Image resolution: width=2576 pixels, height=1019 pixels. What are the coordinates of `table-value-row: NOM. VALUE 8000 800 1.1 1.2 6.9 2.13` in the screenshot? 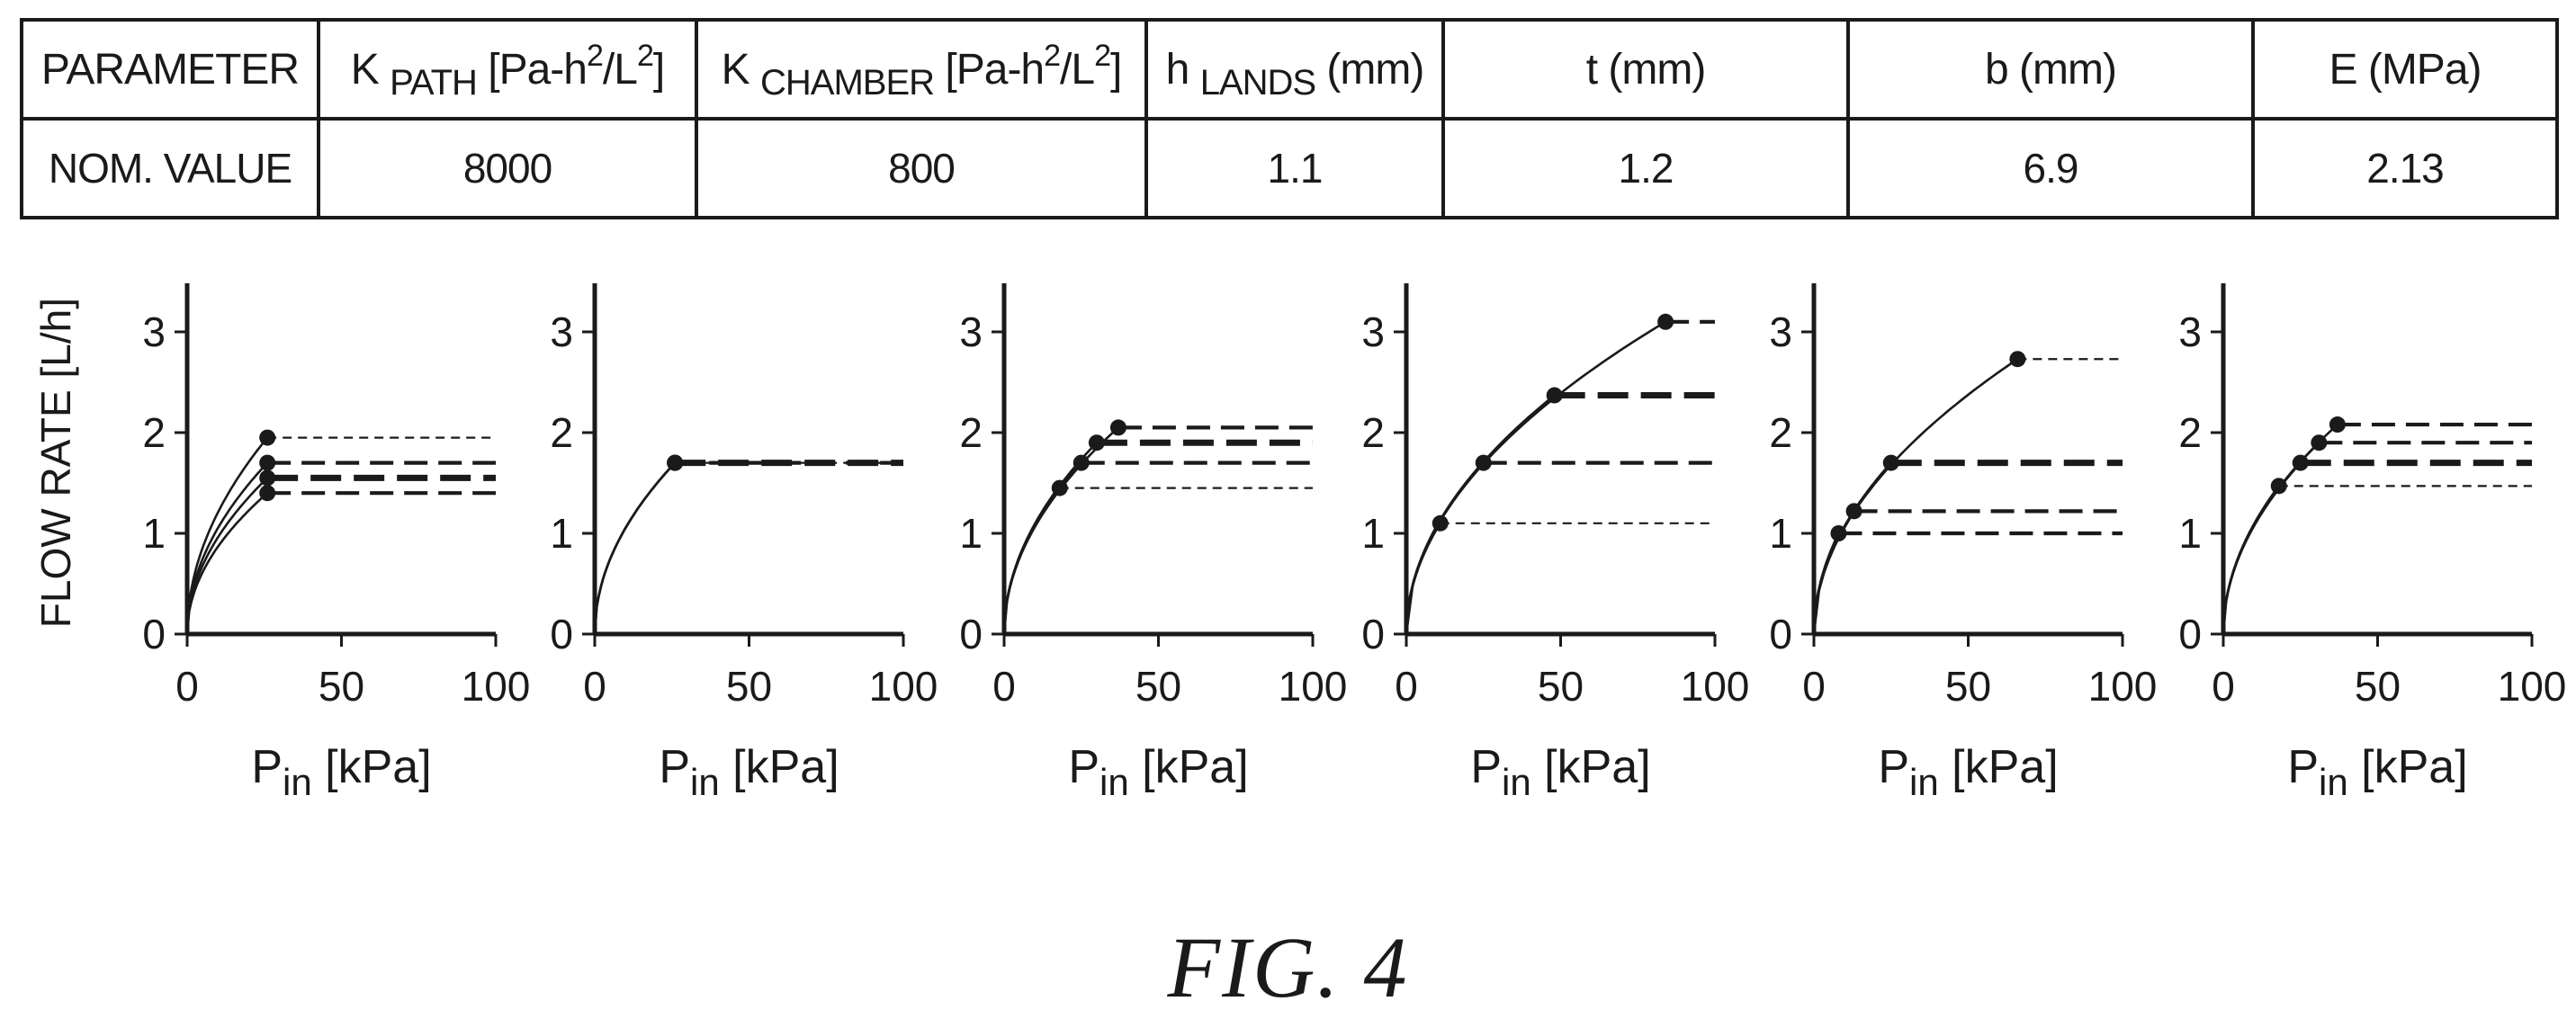 It's located at (1290, 168).